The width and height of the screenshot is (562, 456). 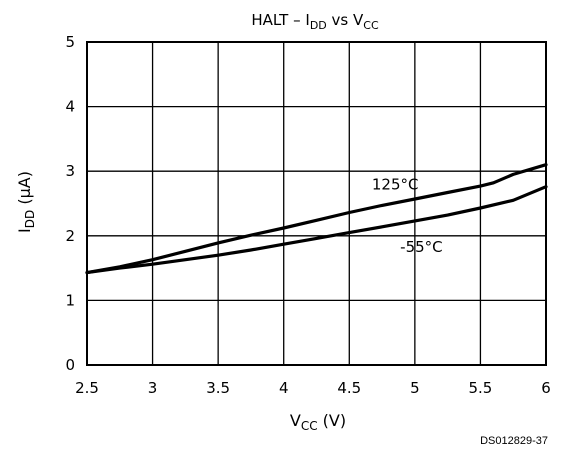 I want to click on y-tick-label: 3, so click(x=70, y=171).